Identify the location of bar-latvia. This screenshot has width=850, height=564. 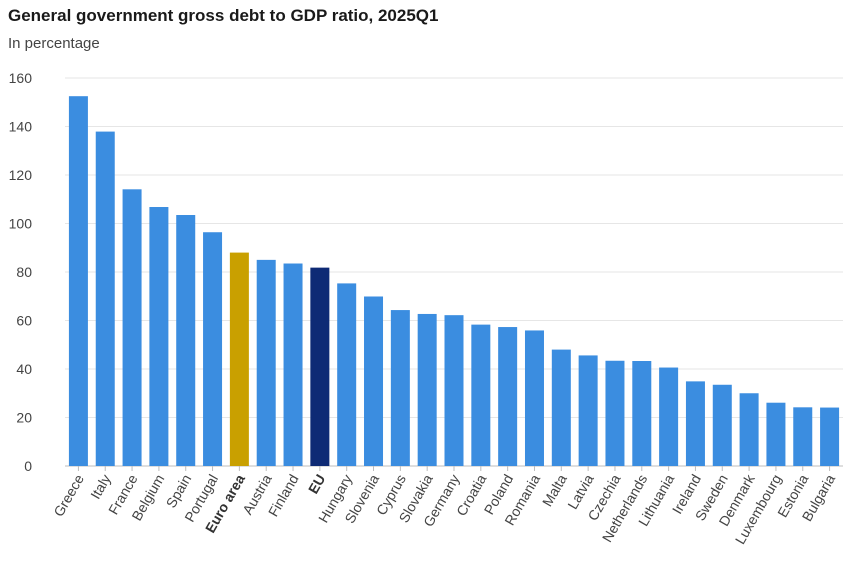
(588, 410).